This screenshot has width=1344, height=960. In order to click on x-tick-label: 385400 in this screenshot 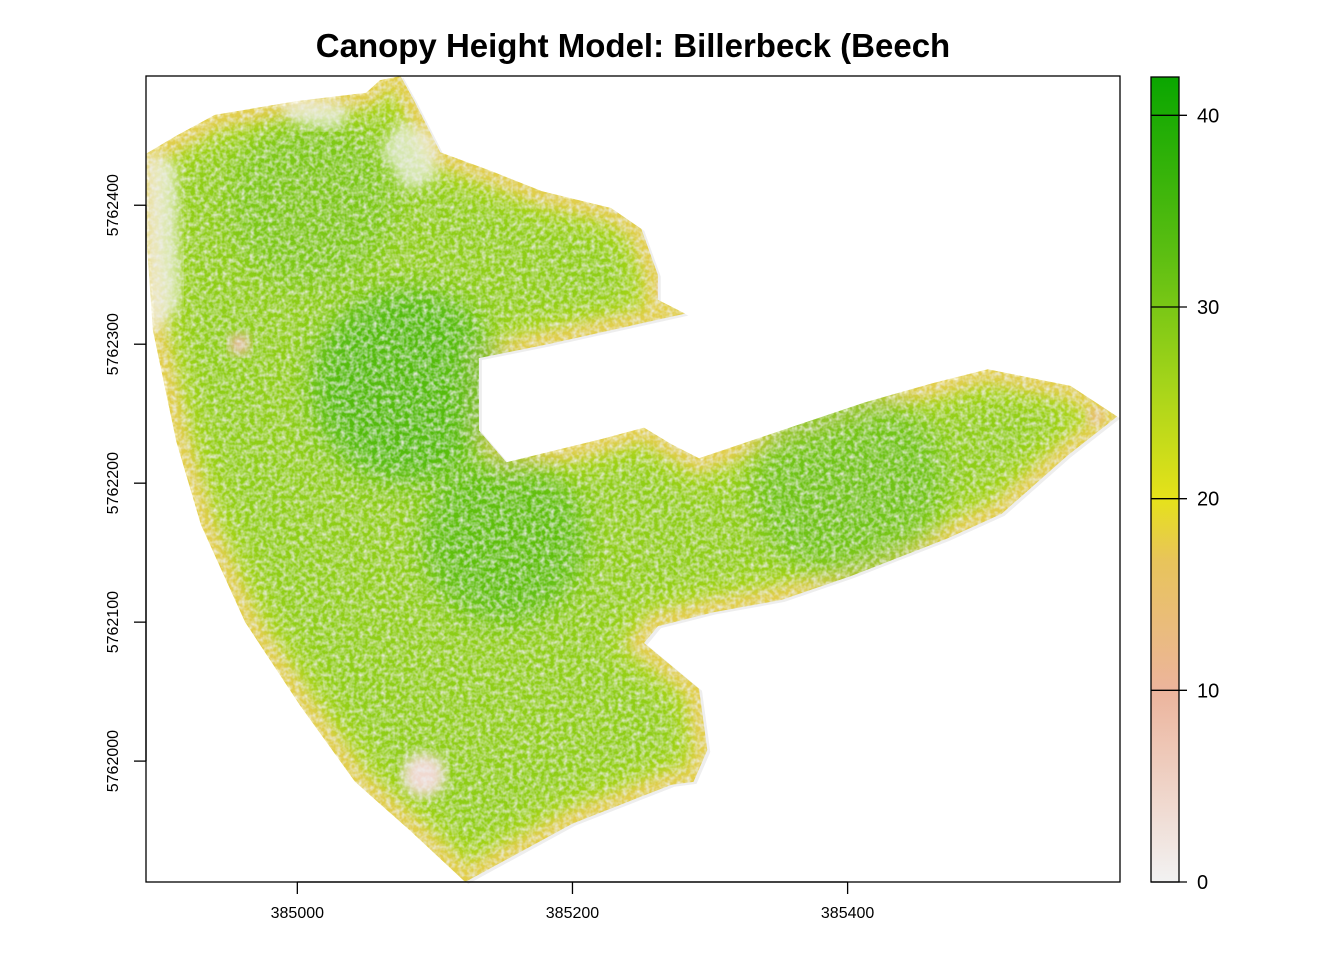, I will do `click(847, 913)`.